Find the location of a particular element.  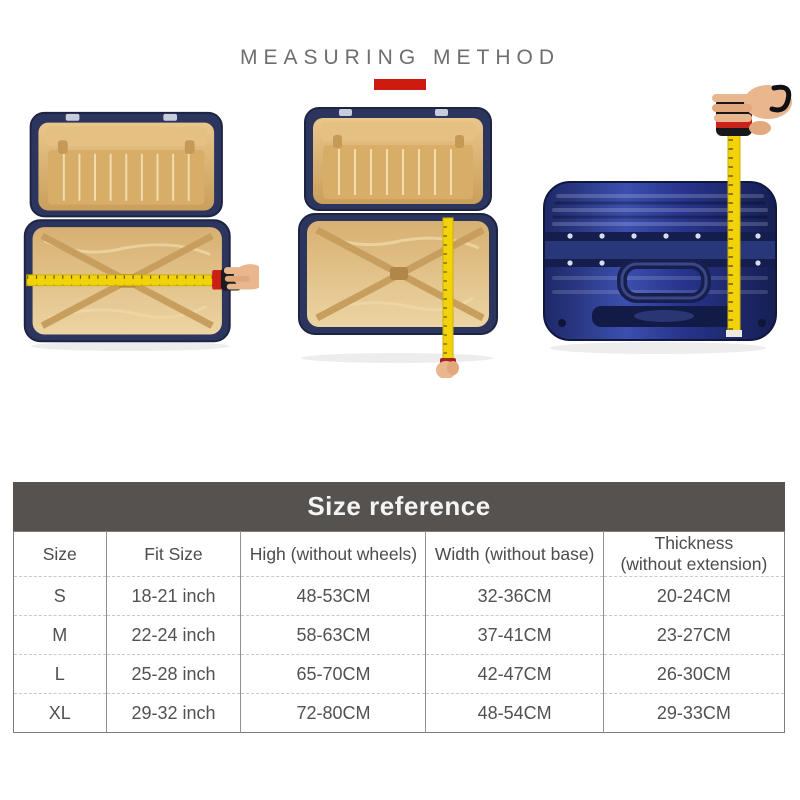

open-suitcase-width-measurement-photo is located at coordinates (137, 231).